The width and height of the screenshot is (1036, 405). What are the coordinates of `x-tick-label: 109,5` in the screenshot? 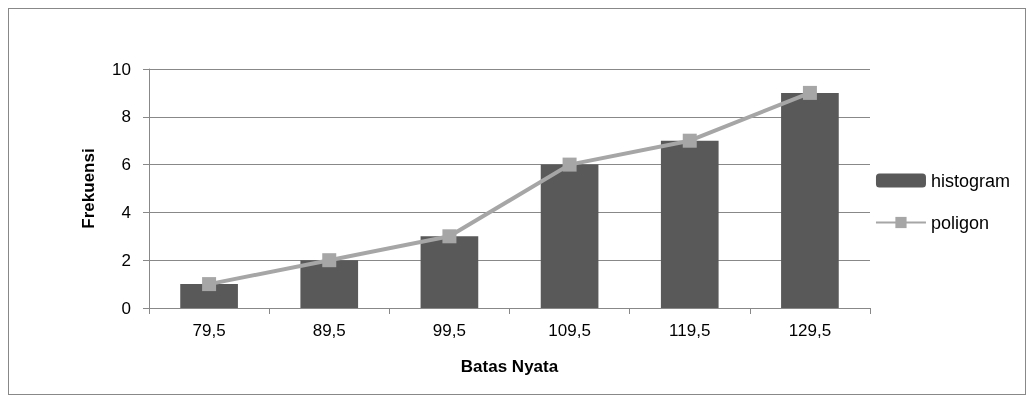 It's located at (569, 330).